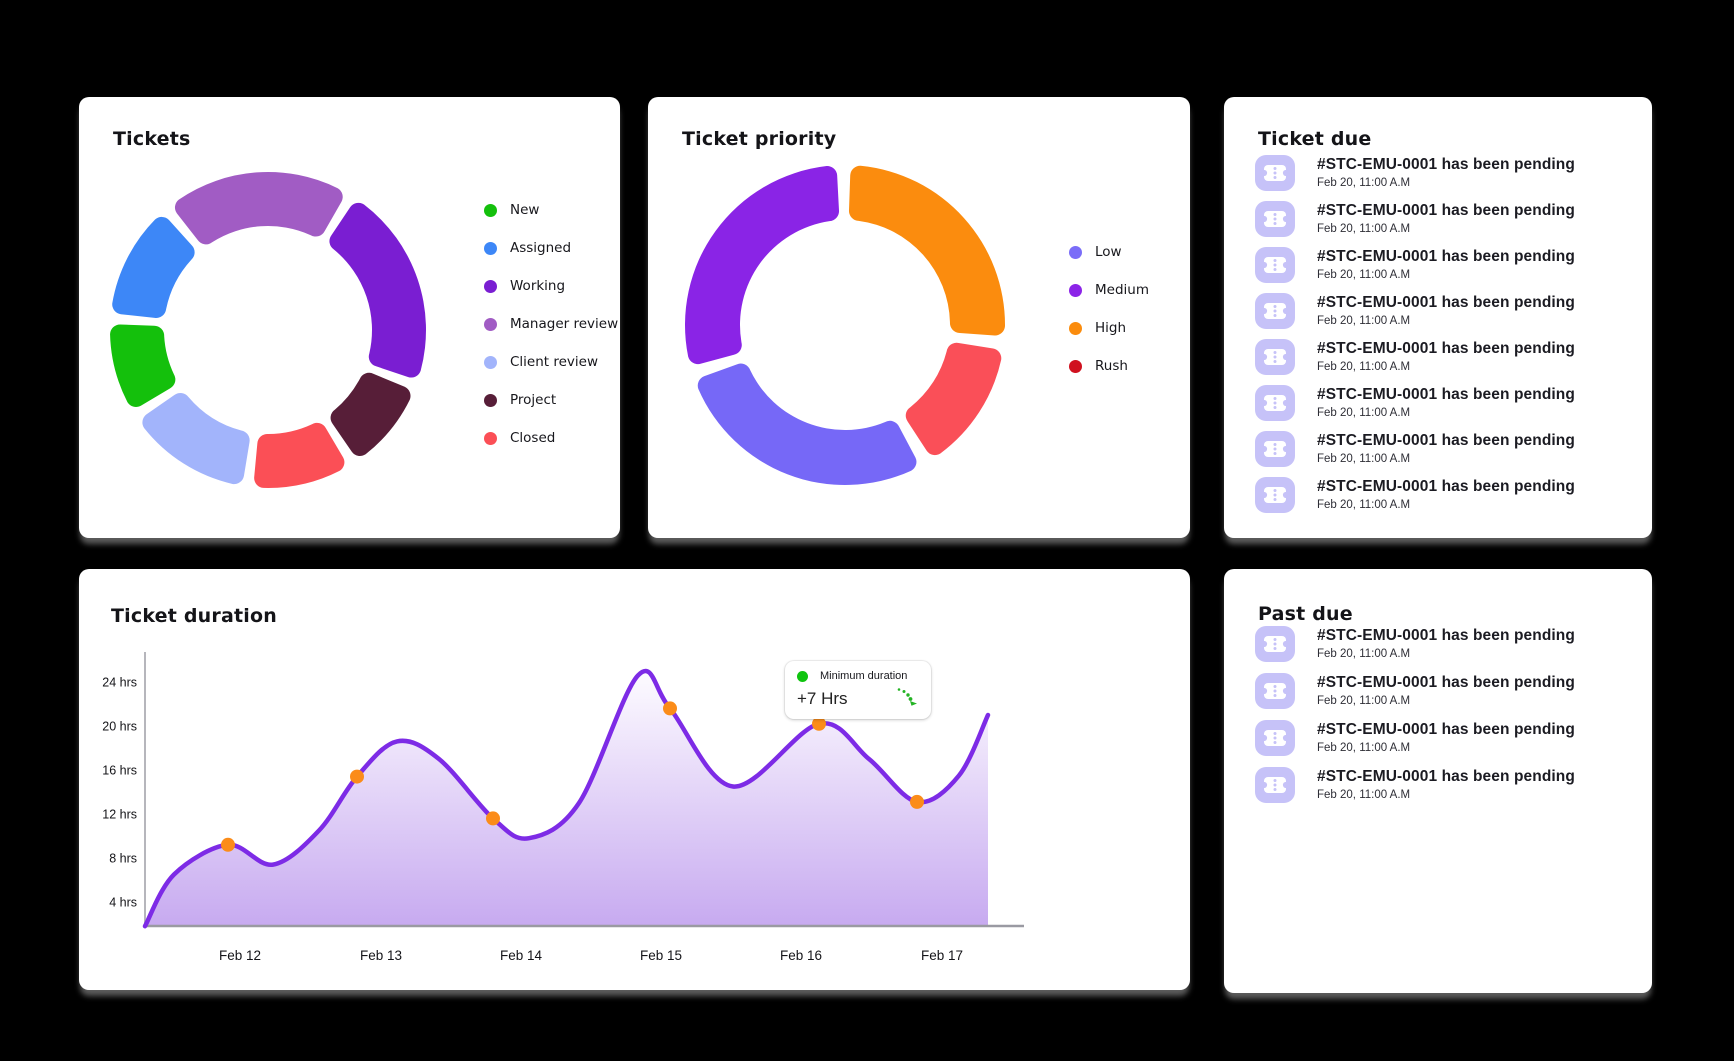 Image resolution: width=1734 pixels, height=1061 pixels. What do you see at coordinates (822, 698) in the screenshot?
I see `tooltip-value: +7 Hrs` at bounding box center [822, 698].